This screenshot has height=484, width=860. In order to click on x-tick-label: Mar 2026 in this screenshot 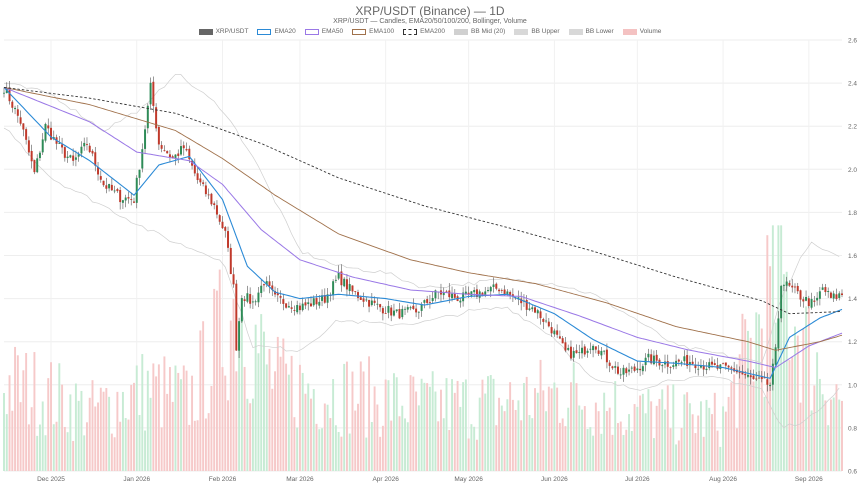, I will do `click(300, 479)`.